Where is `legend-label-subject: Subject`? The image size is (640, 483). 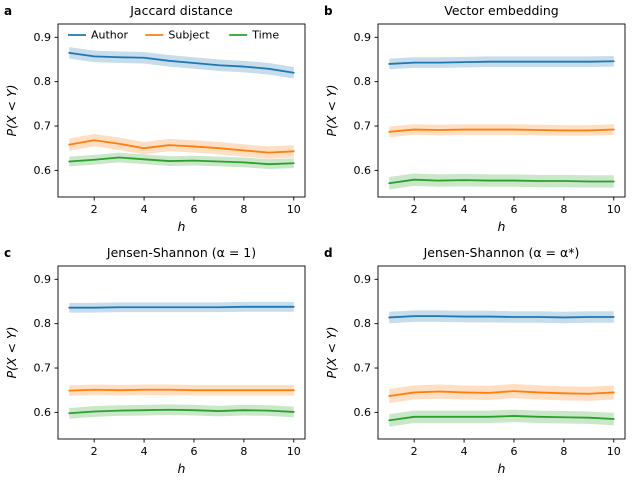
legend-label-subject: Subject is located at coordinates (189, 35).